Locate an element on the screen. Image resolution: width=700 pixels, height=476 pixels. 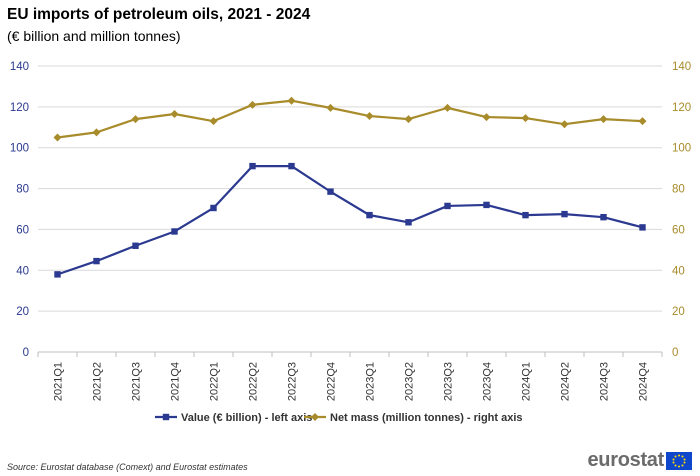
x-tick-label: 2021Q4 is located at coordinates (176, 381).